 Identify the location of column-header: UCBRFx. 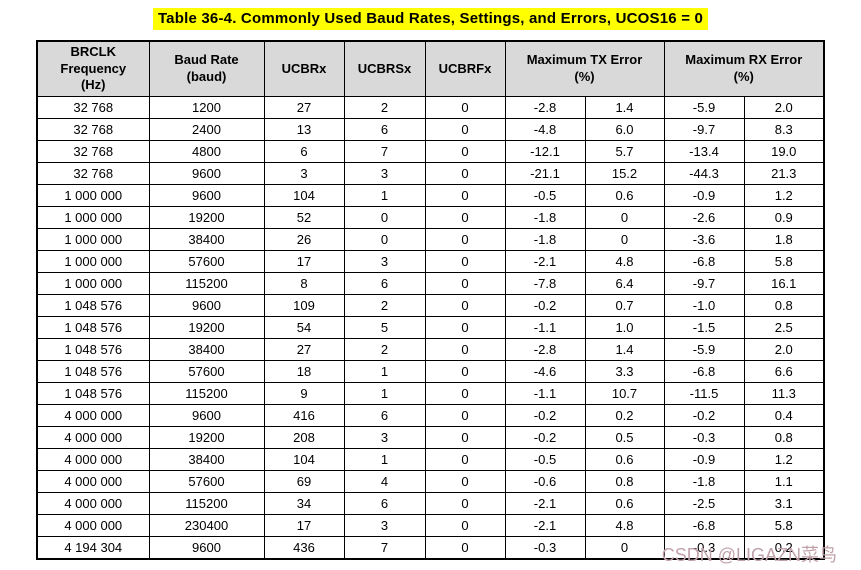
(465, 68).